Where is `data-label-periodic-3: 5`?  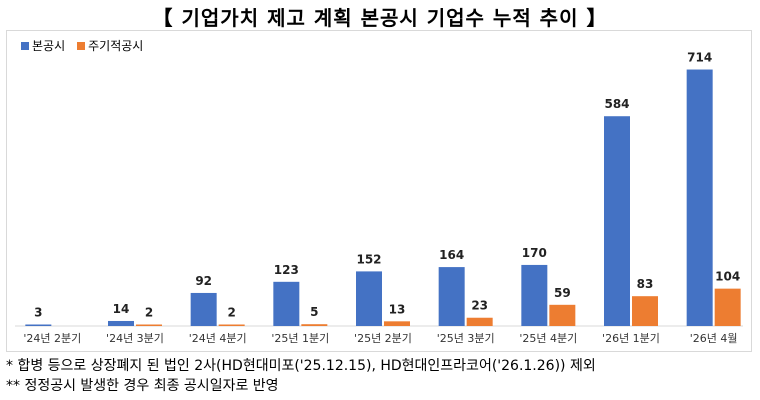 data-label-periodic-3: 5 is located at coordinates (314, 312).